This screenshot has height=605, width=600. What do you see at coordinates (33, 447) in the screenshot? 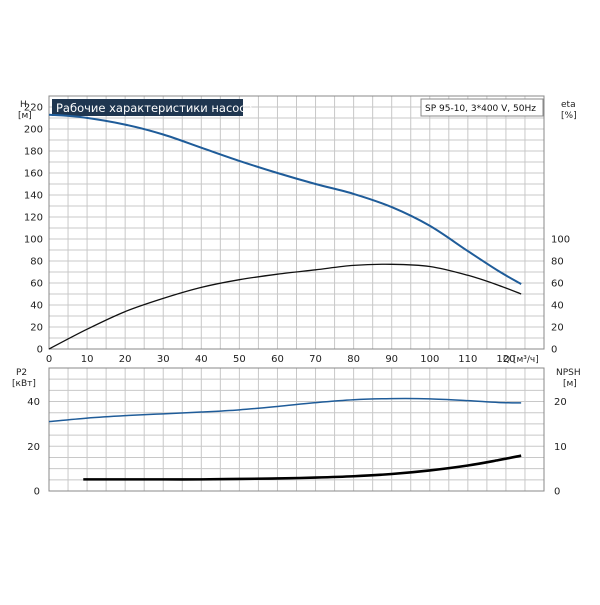
I see `p2-tick-label: 20` at bounding box center [33, 447].